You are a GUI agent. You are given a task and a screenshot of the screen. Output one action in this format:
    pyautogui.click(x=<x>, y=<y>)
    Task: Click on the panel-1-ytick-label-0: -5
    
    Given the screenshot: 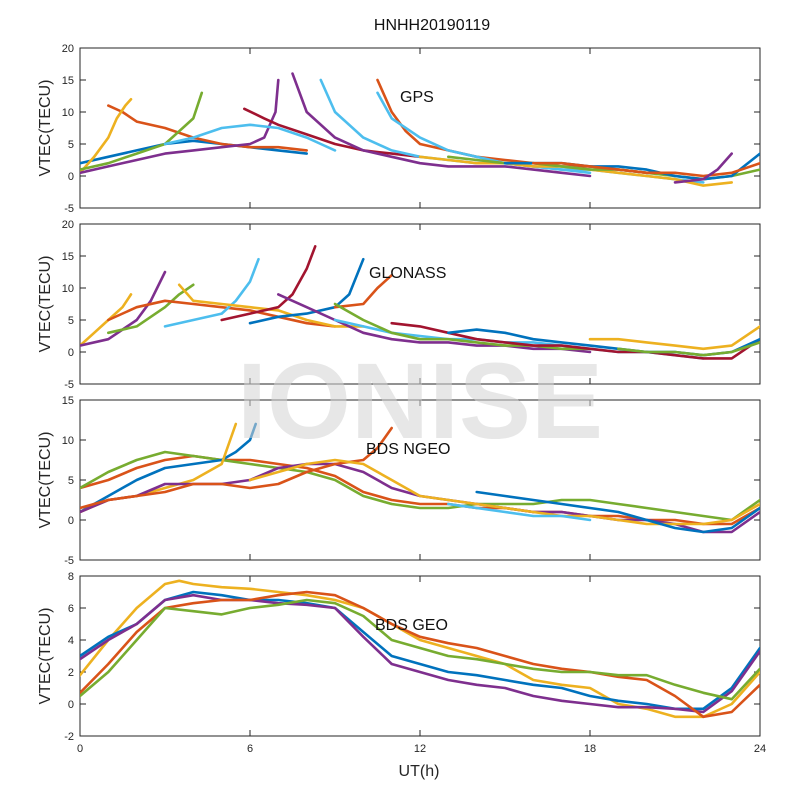 What is the action you would take?
    pyautogui.click(x=69, y=209)
    